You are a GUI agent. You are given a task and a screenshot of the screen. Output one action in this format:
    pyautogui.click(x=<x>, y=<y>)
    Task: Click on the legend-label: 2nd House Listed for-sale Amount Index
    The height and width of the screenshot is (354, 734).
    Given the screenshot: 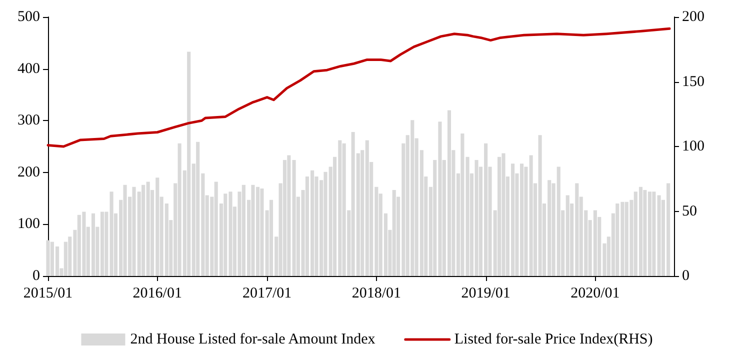 What is the action you would take?
    pyautogui.click(x=253, y=340)
    